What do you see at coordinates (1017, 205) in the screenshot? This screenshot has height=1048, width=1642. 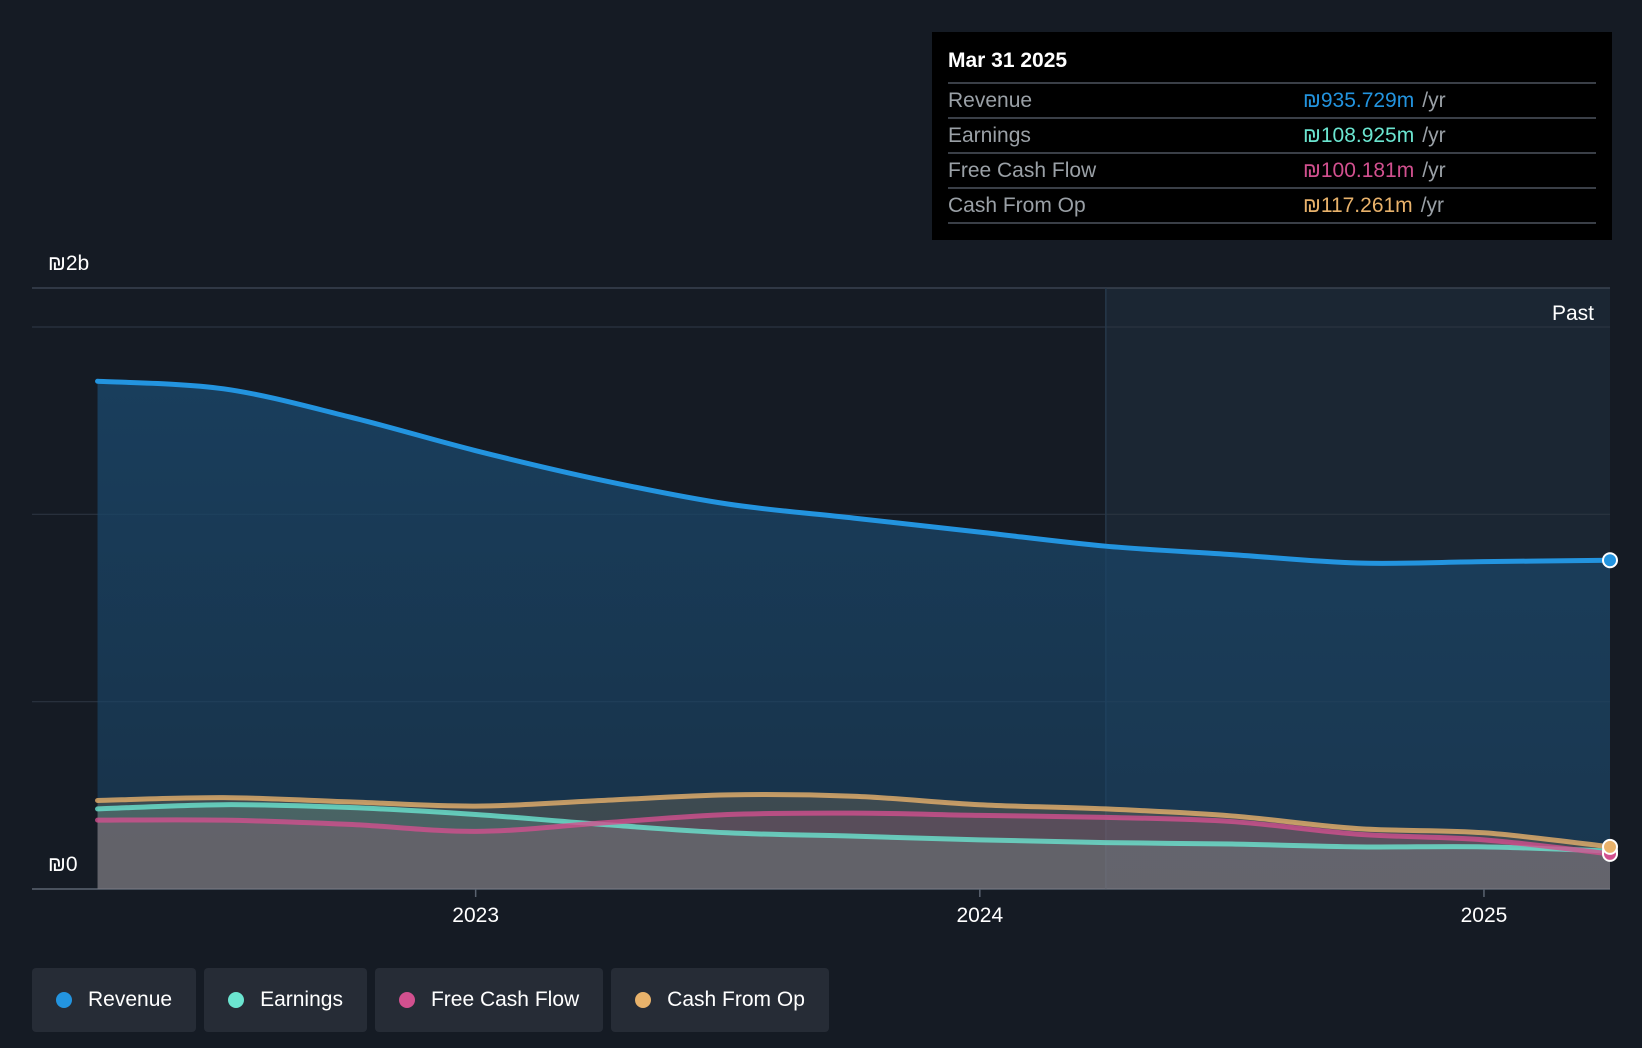 I see `tooltip-row-name: Cash From Op` at bounding box center [1017, 205].